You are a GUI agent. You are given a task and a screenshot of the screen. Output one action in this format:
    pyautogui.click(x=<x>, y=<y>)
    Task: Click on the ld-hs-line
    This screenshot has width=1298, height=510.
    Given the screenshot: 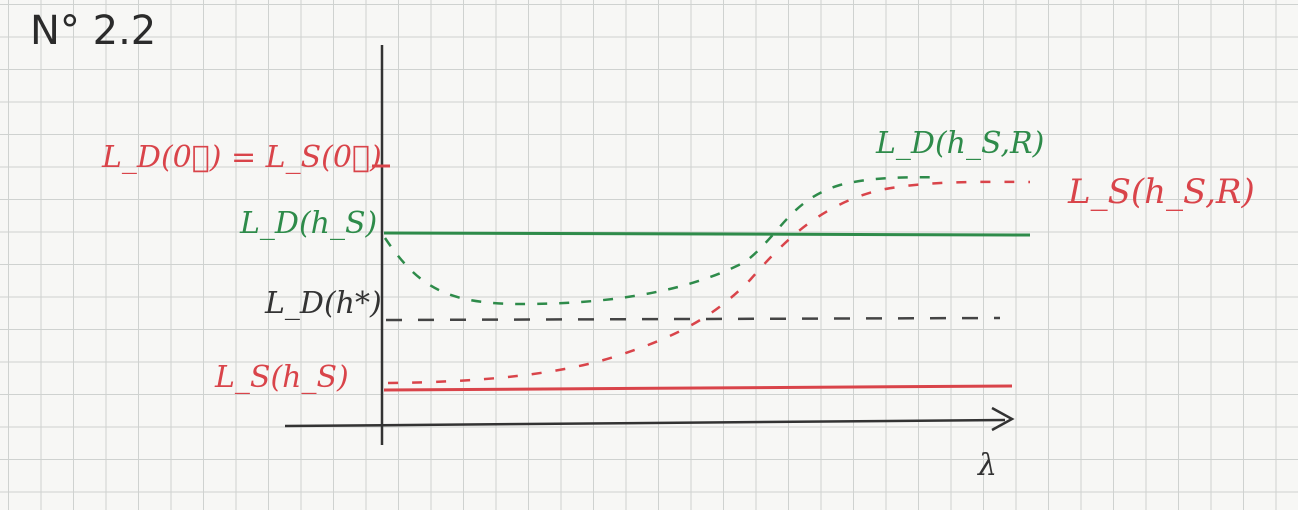 What is the action you would take?
    pyautogui.click(x=707, y=234)
    